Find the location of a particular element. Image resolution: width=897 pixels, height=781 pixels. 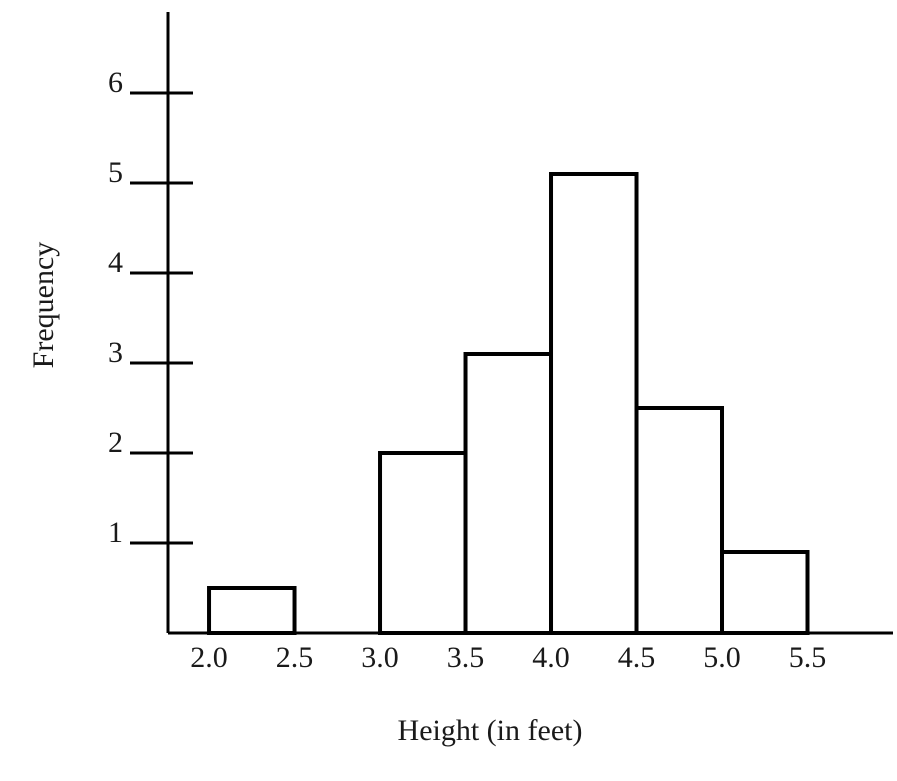

x-axis-label: Height (in feet) is located at coordinates (490, 730).